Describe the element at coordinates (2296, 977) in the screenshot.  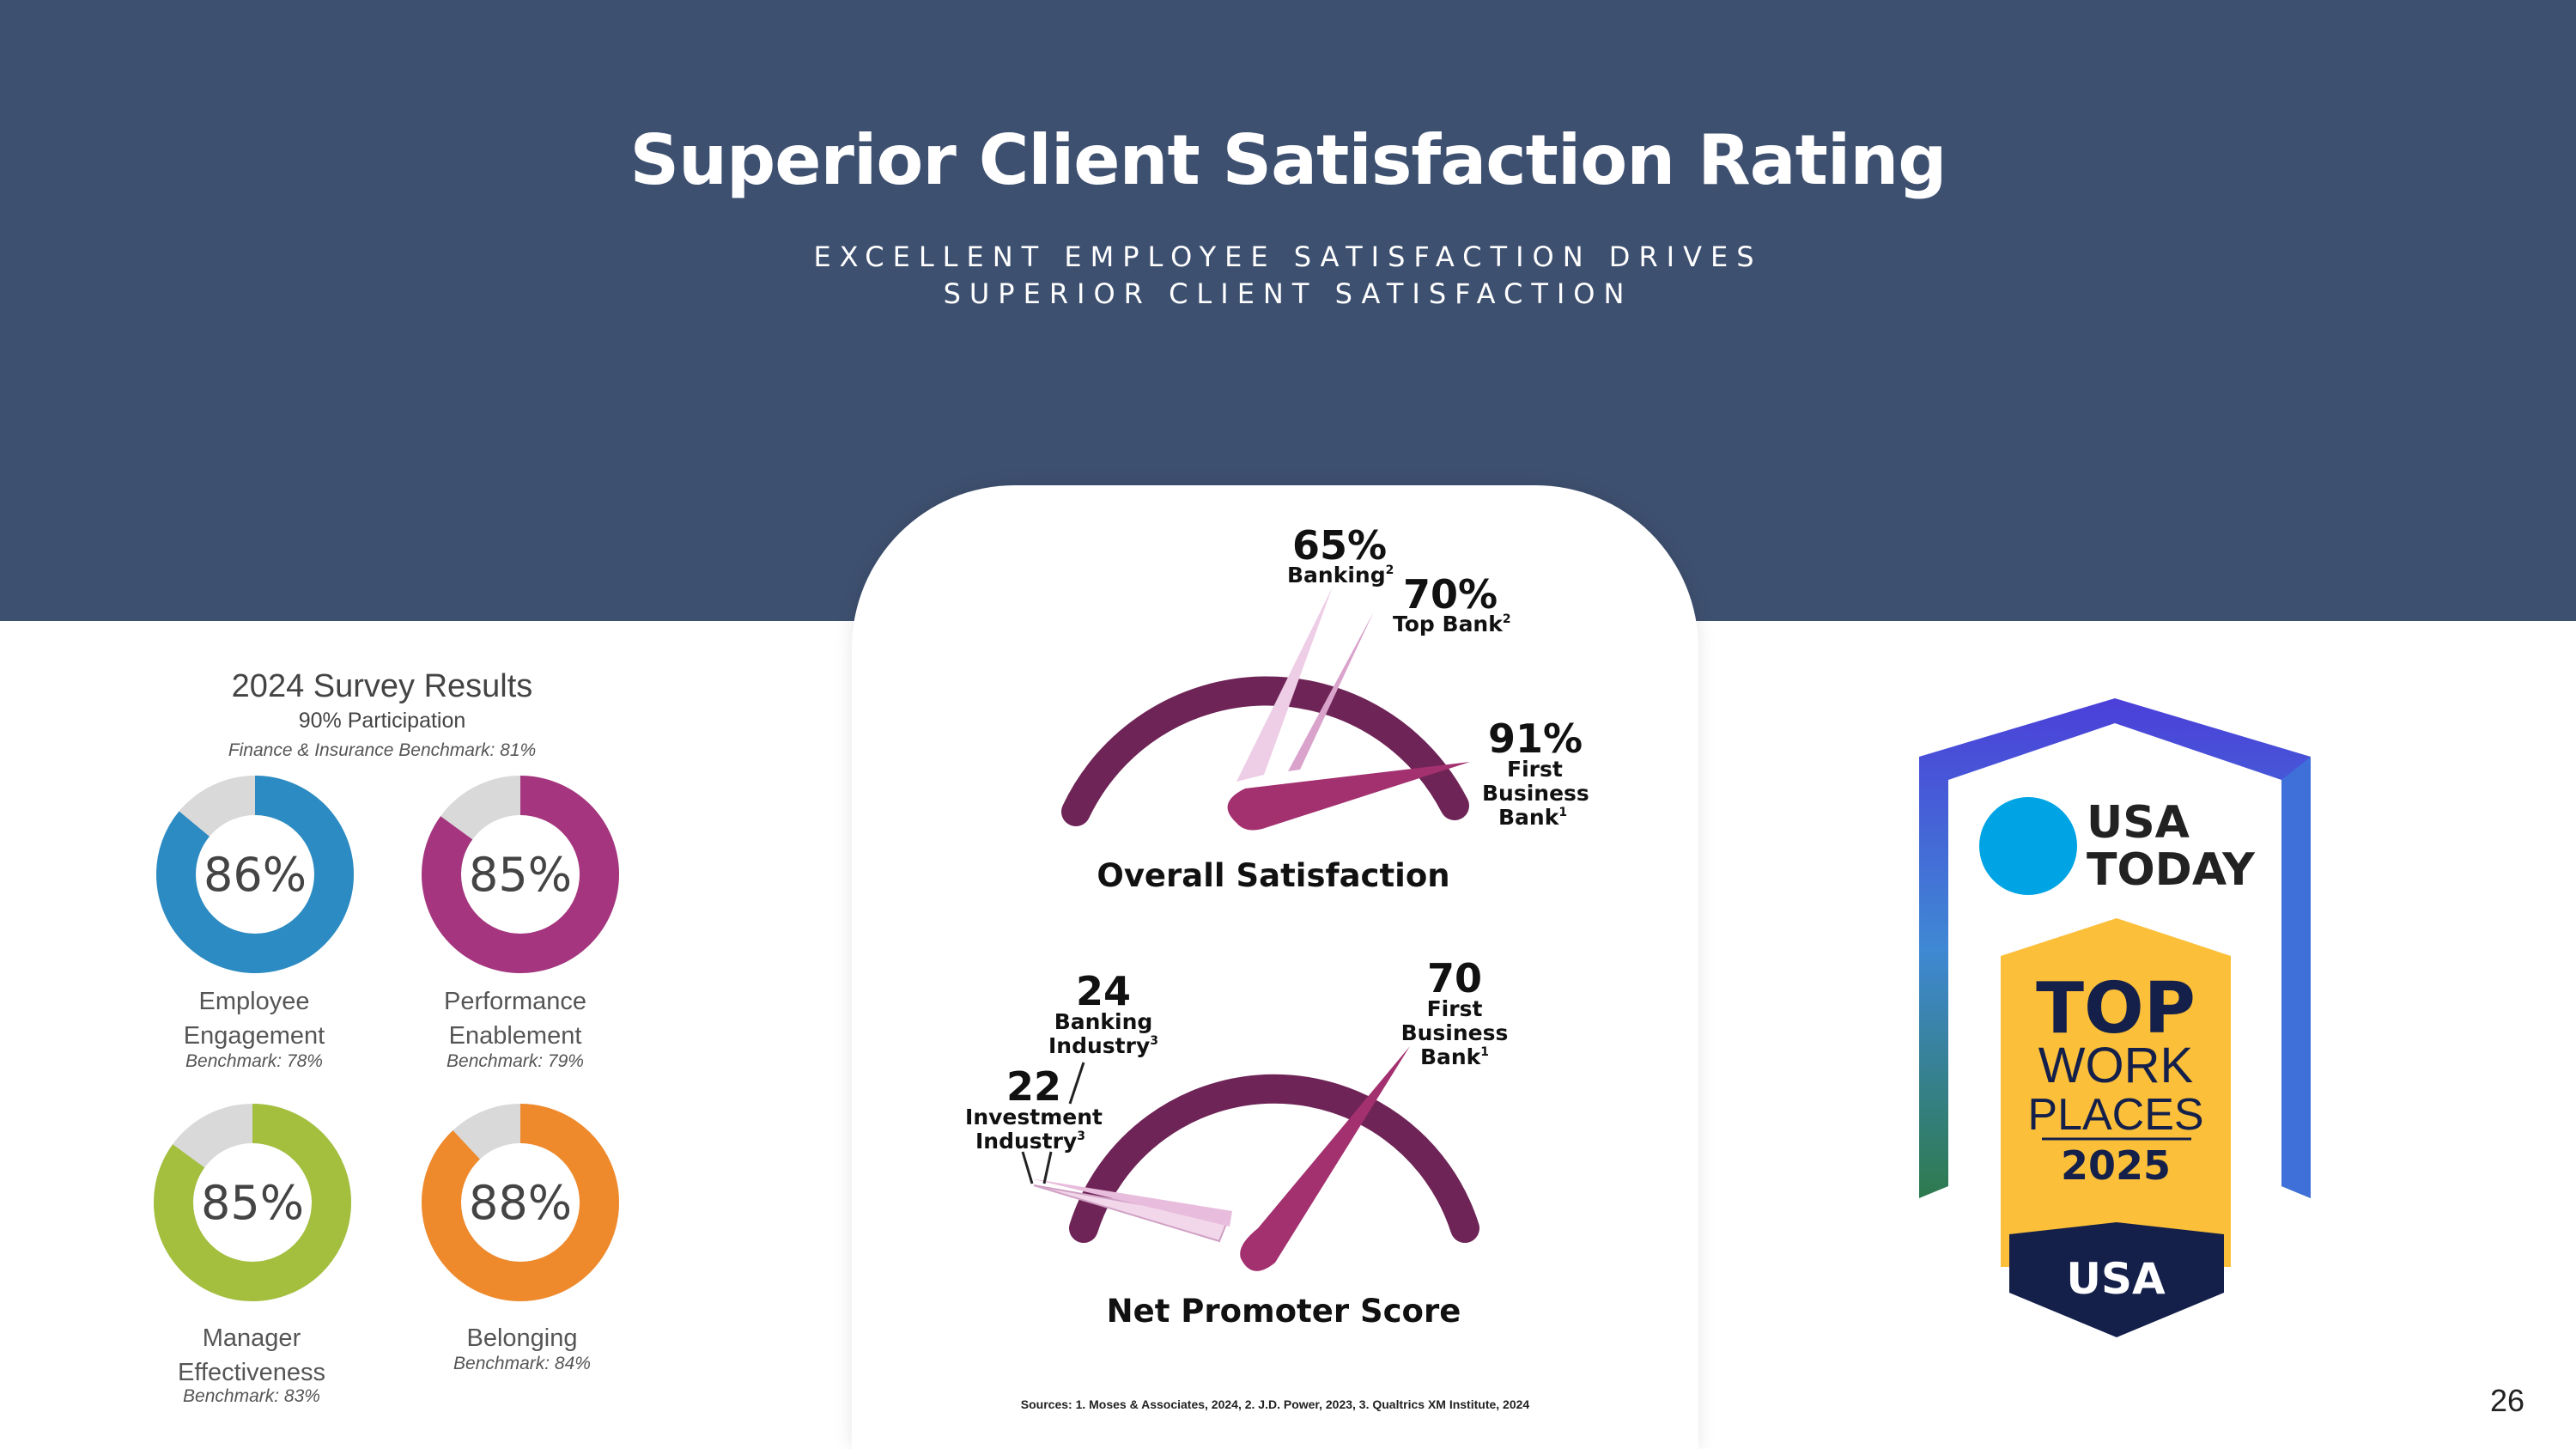
I see `badge-frame-right` at that location.